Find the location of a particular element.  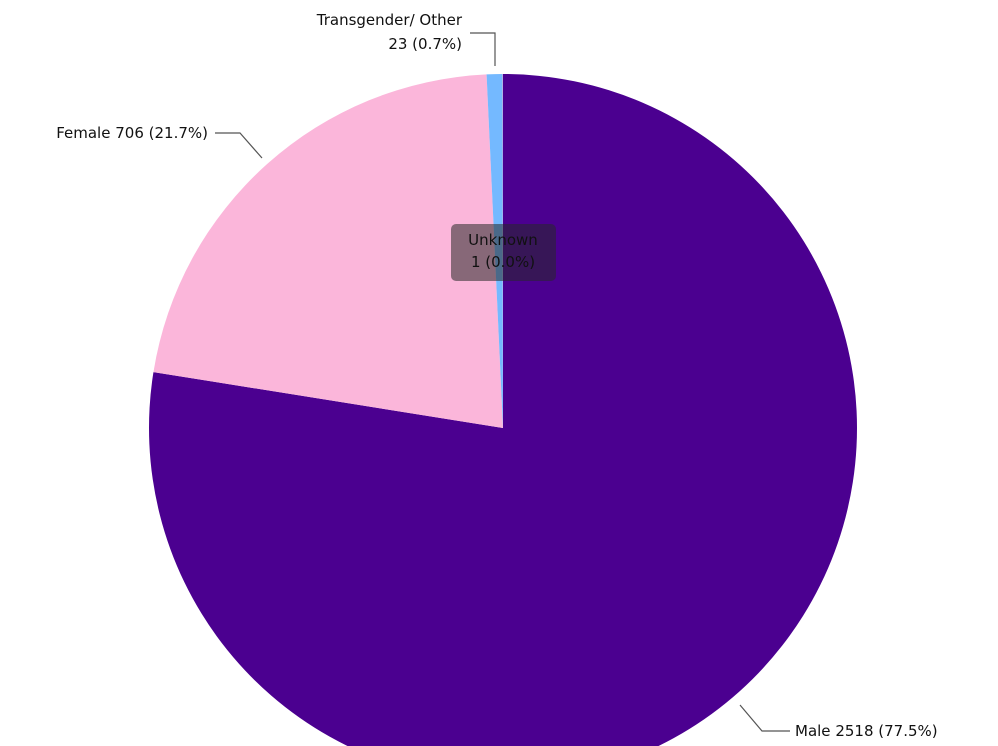

slice-label: 23 (0.7%) is located at coordinates (425, 44).